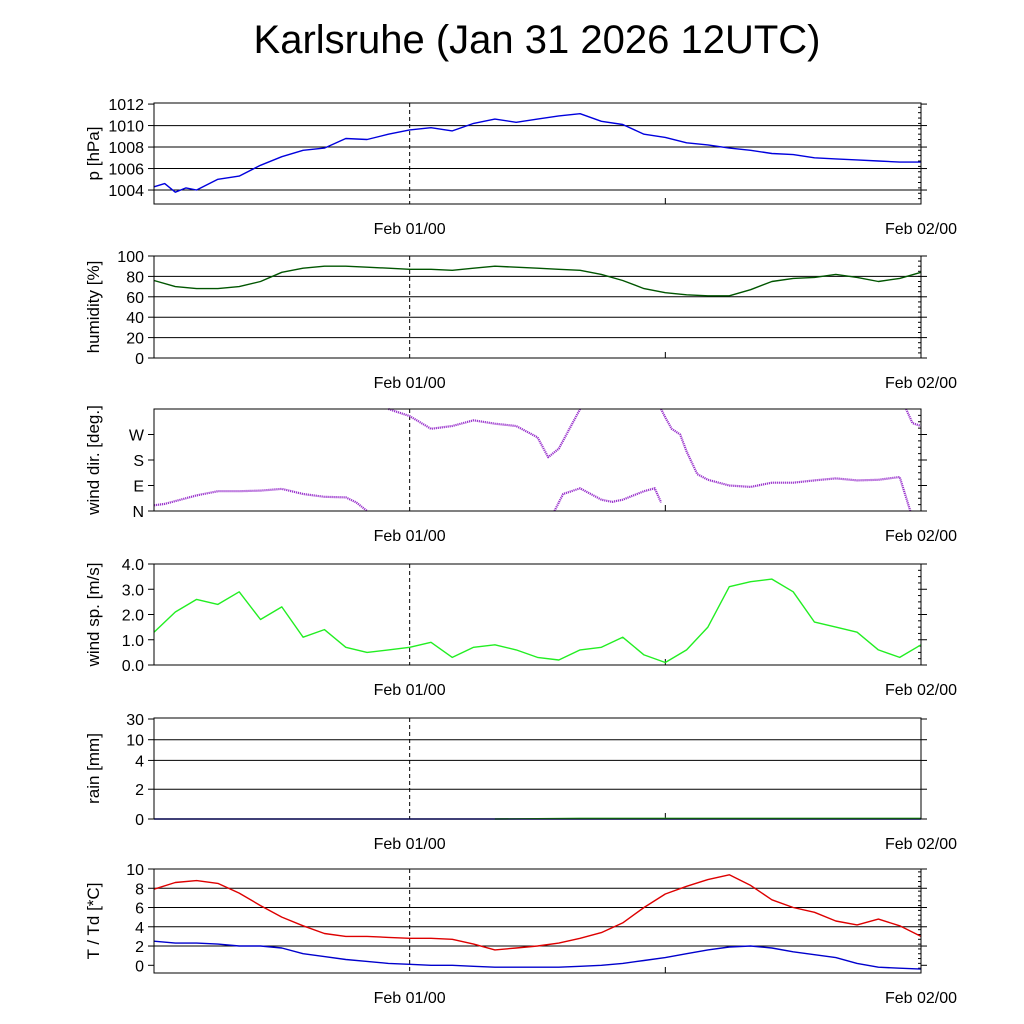 The height and width of the screenshot is (1024, 1024). Describe the element at coordinates (135, 298) in the screenshot. I see `humidity-ytick-label-3: 60` at that location.